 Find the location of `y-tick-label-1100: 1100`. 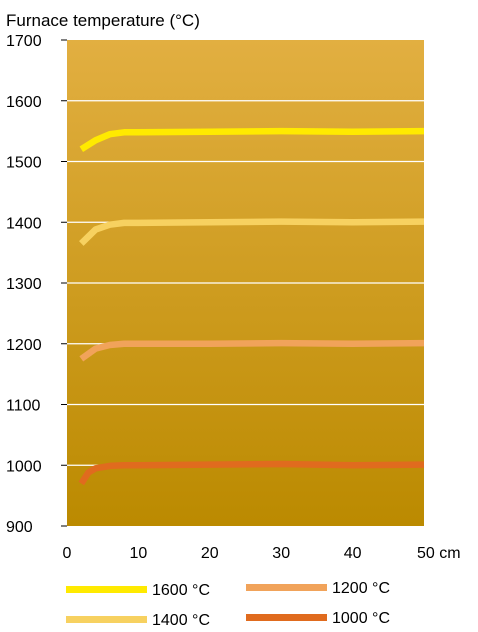

y-tick-label-1100: 1100 is located at coordinates (23, 406).